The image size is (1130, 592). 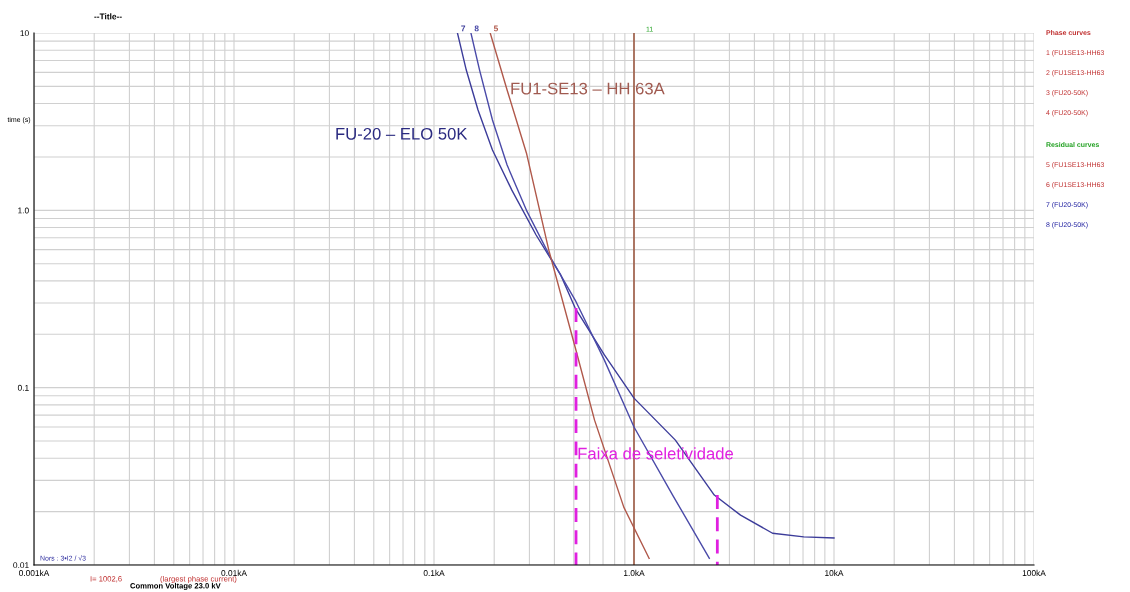 What do you see at coordinates (834, 572) in the screenshot?
I see `x-tick-label: 10kA` at bounding box center [834, 572].